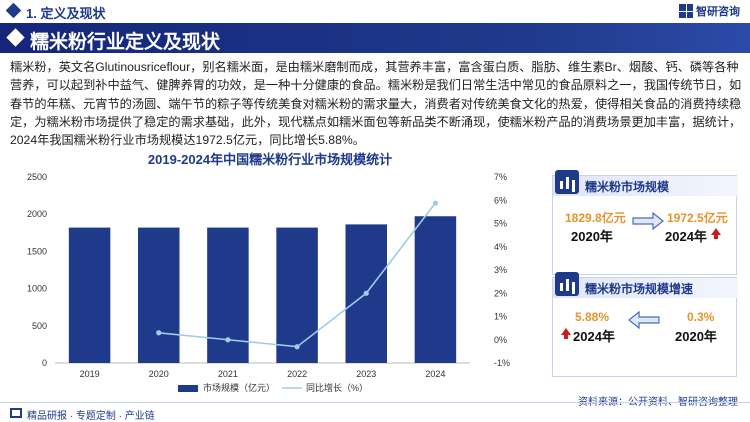 The height and width of the screenshot is (422, 750). Describe the element at coordinates (644, 320) in the screenshot. I see `arrow-left-icon` at that location.